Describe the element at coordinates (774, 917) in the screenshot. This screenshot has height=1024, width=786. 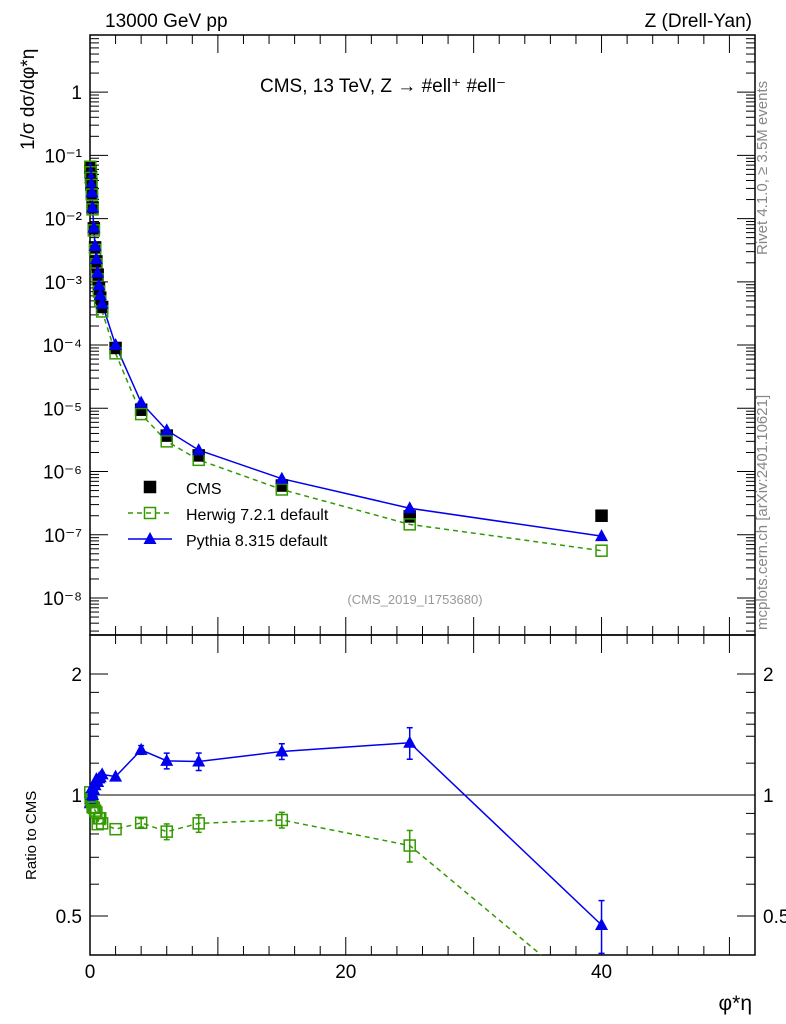
I see `ratio-tick-label-right: 0.5` at that location.